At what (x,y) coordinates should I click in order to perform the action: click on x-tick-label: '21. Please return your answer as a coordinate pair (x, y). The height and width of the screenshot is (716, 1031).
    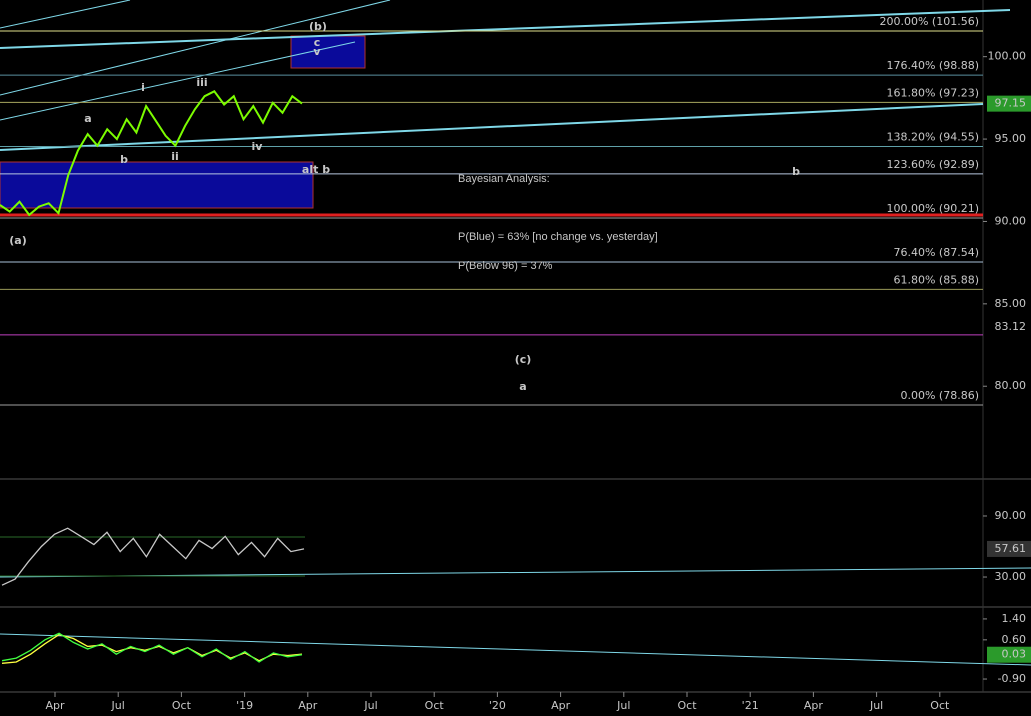
    Looking at the image, I should click on (750, 705).